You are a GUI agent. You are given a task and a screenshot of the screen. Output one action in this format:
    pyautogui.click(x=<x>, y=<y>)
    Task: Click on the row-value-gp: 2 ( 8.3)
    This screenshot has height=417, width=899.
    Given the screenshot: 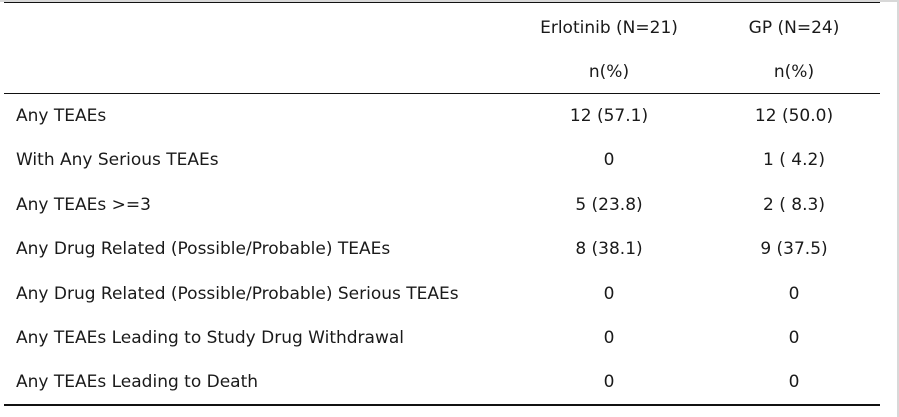 What is the action you would take?
    pyautogui.click(x=794, y=205)
    